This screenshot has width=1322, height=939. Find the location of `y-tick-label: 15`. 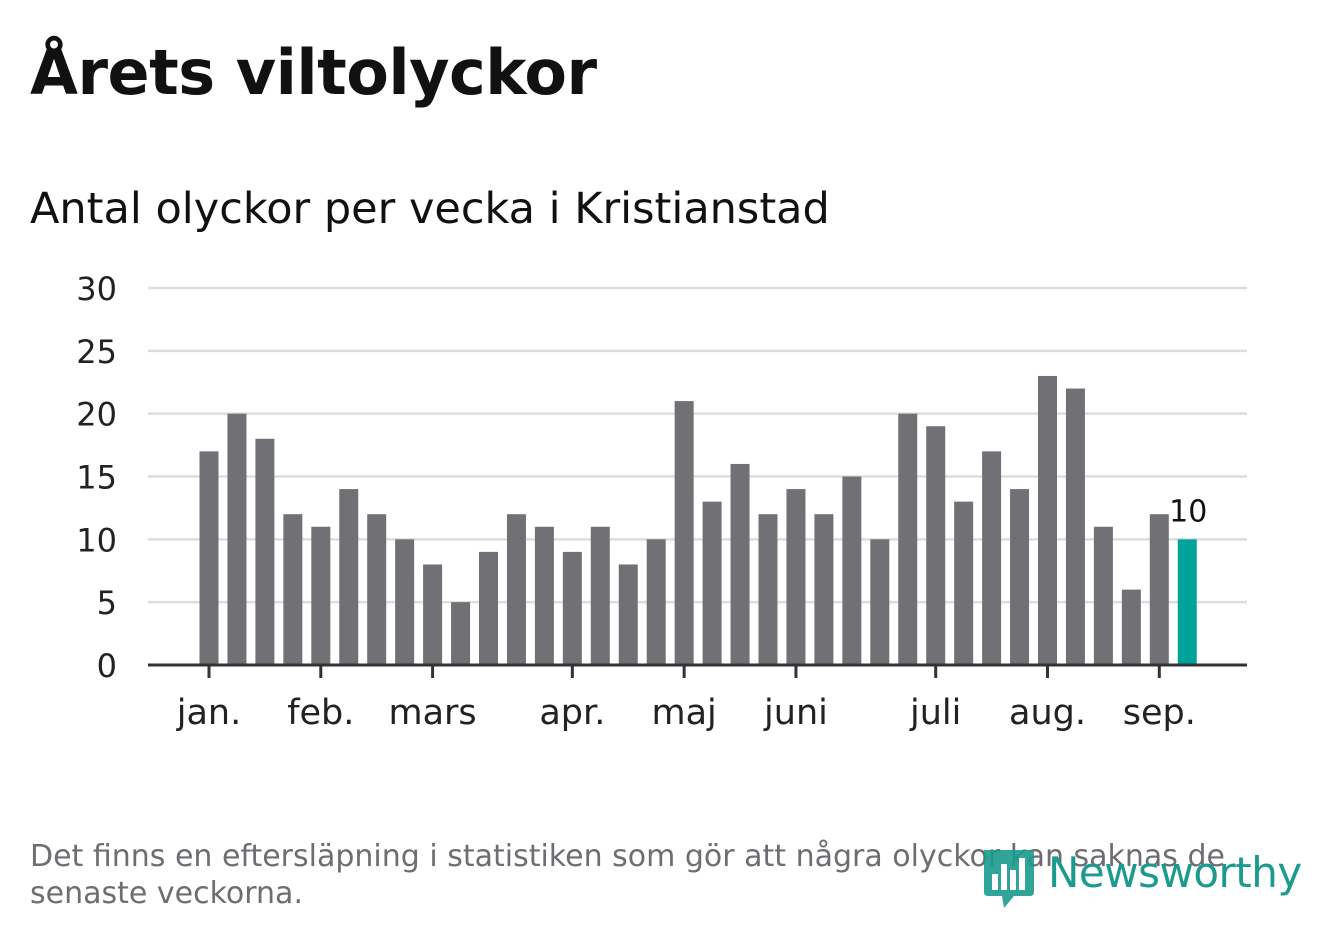

y-tick-label: 15 is located at coordinates (96, 478).